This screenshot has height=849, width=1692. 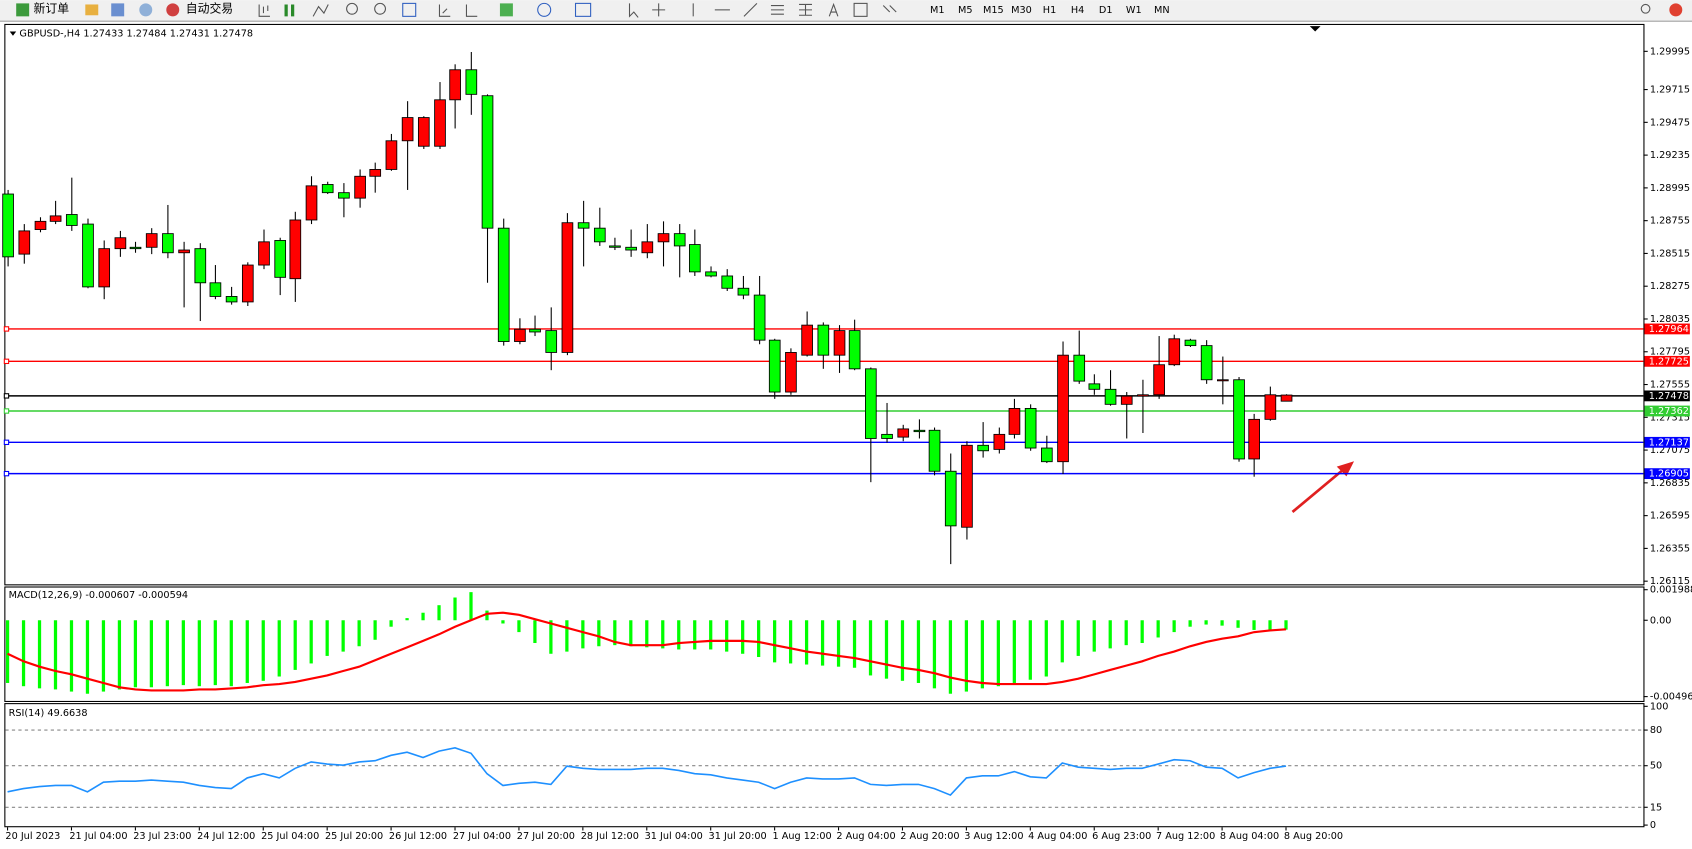 What do you see at coordinates (1670, 51) in the screenshot?
I see `y-tick-label: 1.29995` at bounding box center [1670, 51].